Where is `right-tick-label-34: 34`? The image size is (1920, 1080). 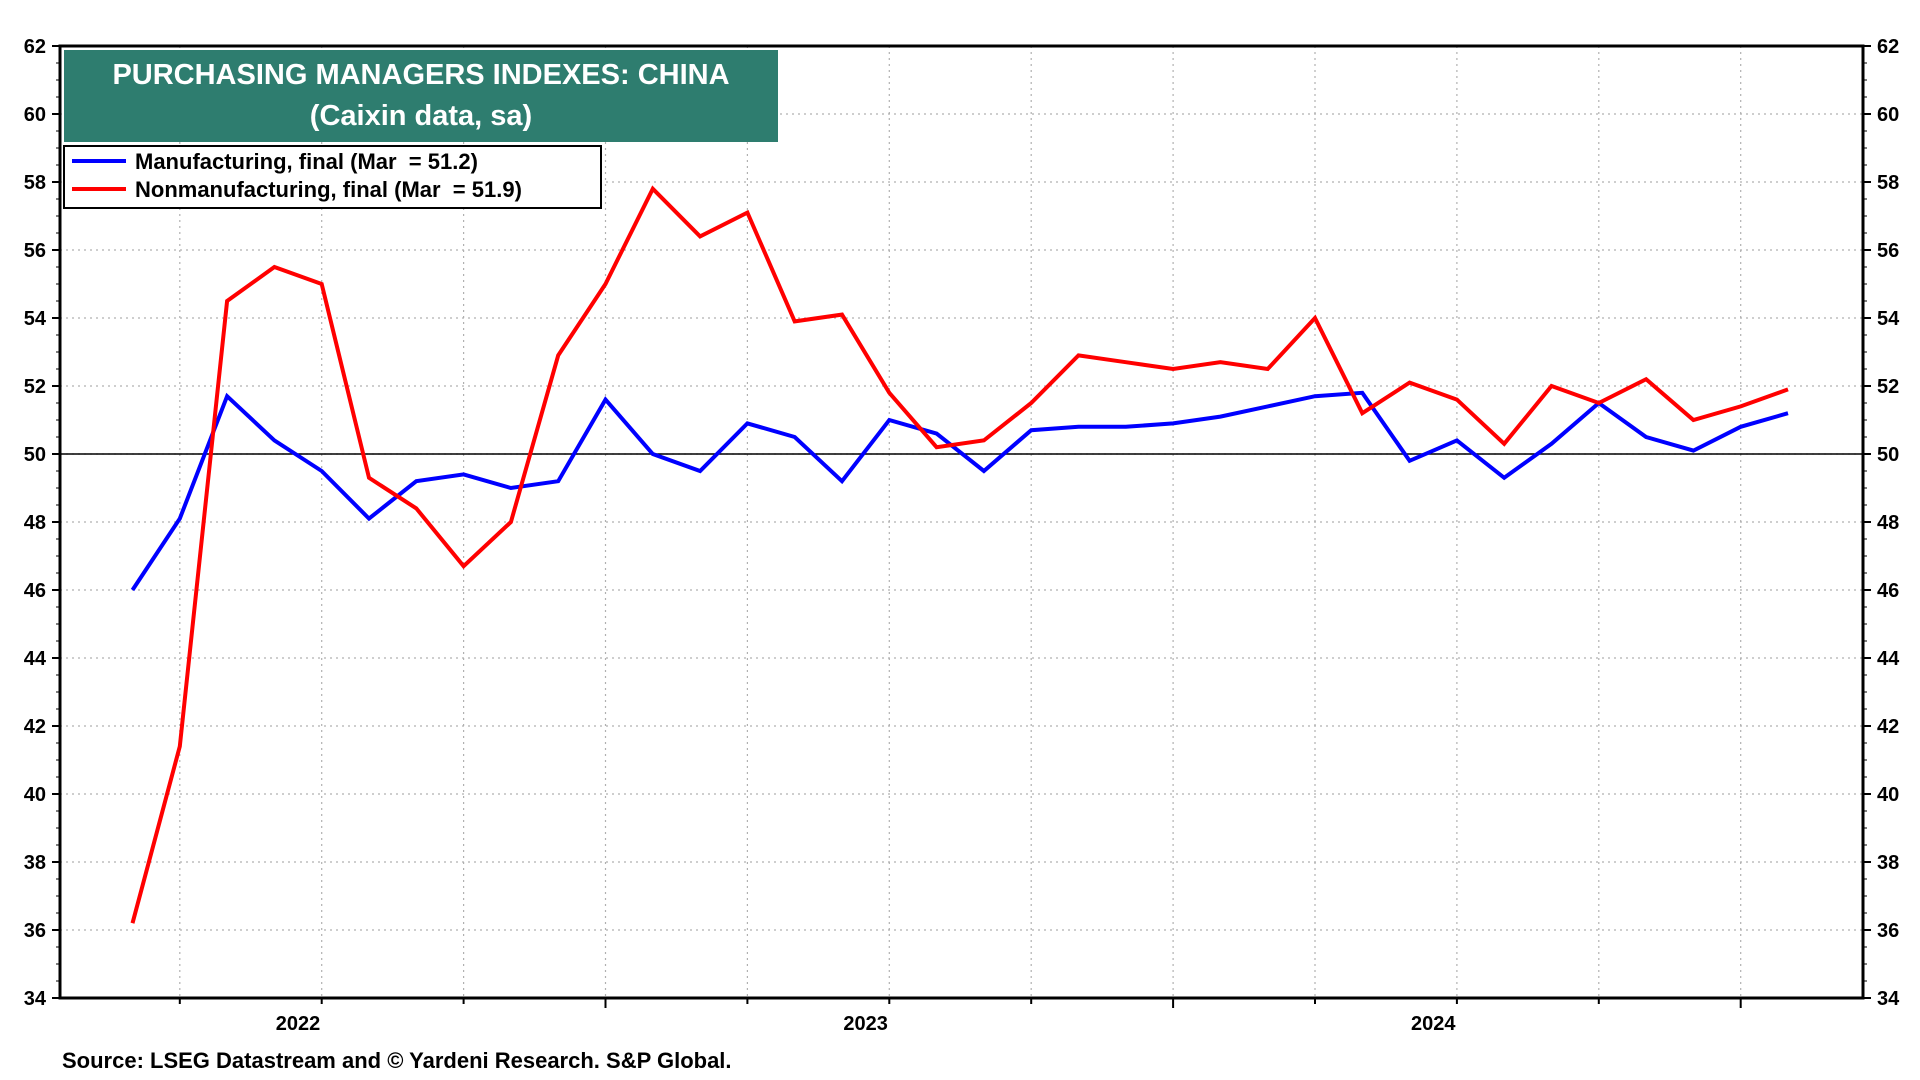
right-tick-label-34: 34 is located at coordinates (1888, 999).